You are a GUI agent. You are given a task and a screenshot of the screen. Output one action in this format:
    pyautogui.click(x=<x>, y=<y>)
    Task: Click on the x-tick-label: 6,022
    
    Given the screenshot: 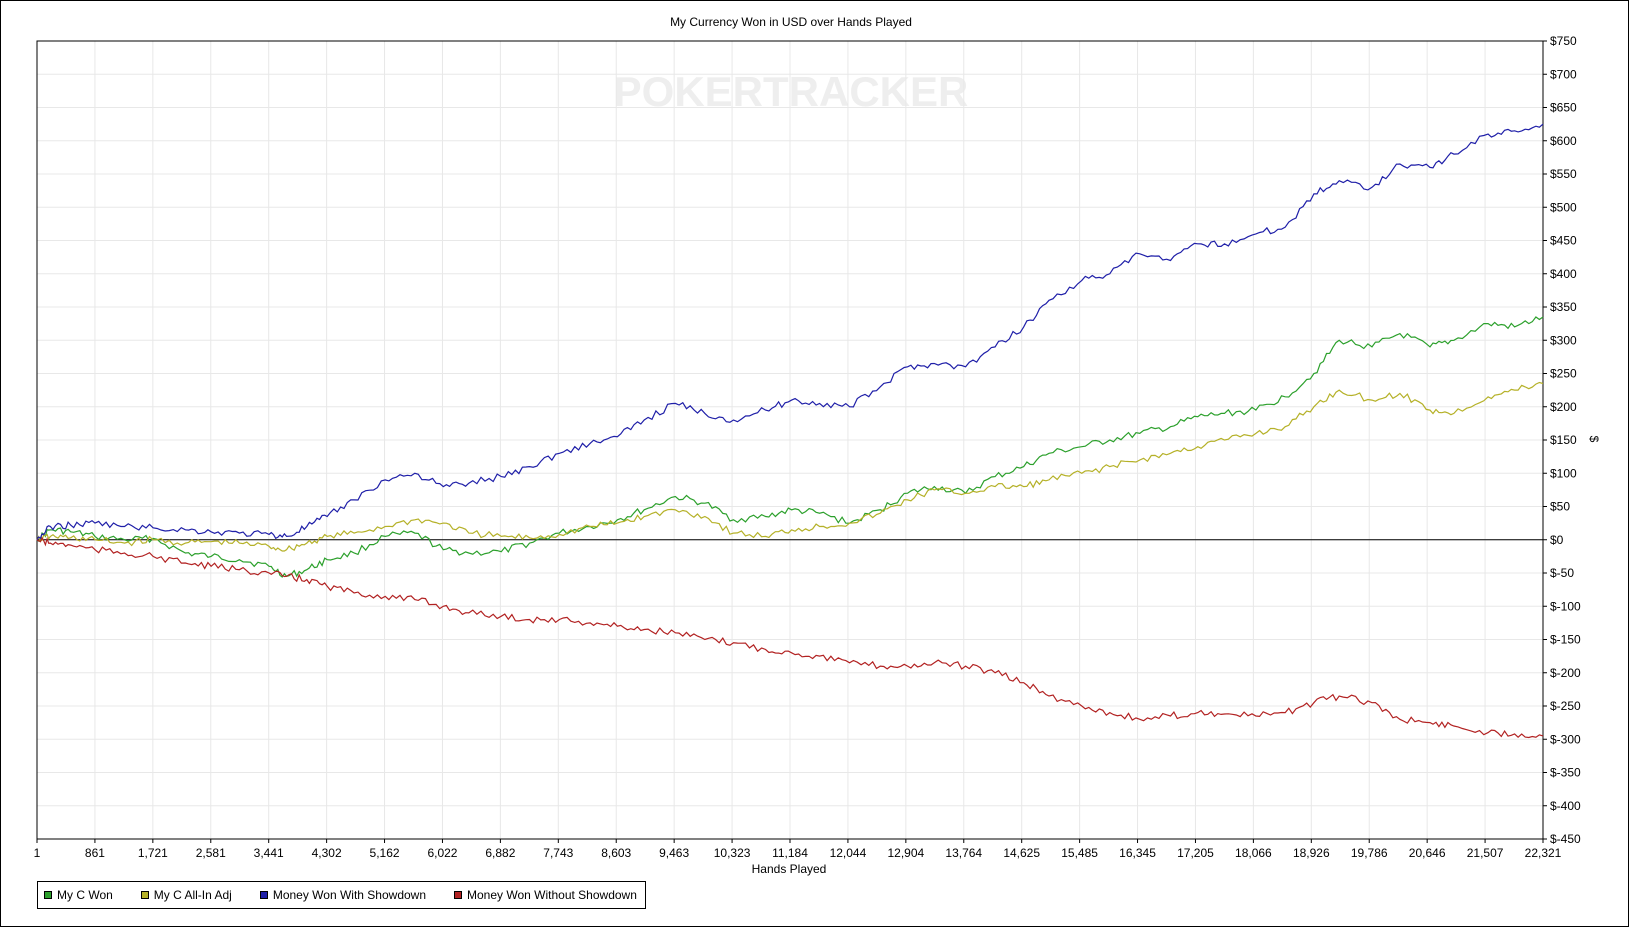 What is the action you would take?
    pyautogui.click(x=442, y=853)
    